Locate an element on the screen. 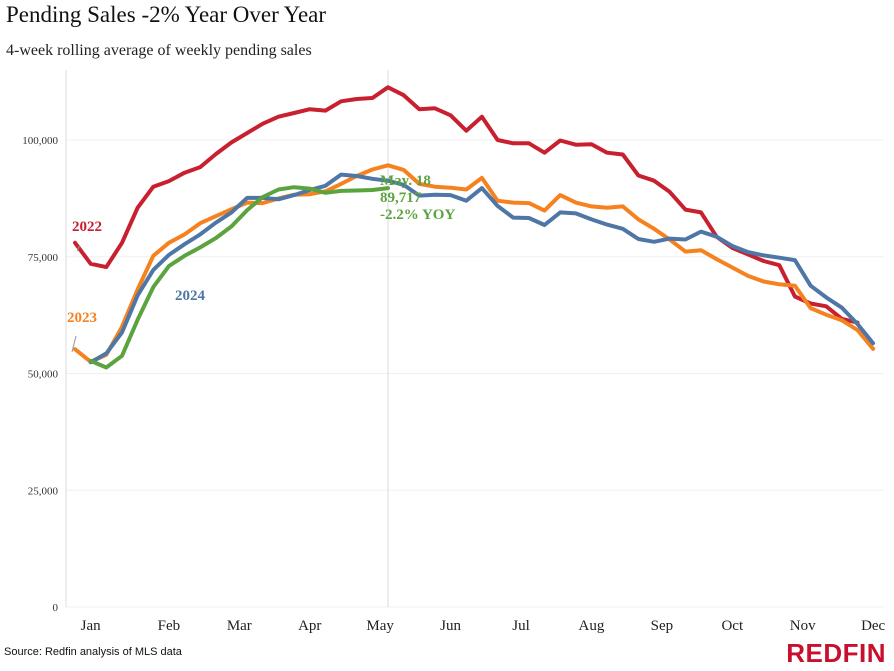 The height and width of the screenshot is (671, 894). y-axis: 0 25,000 50,000 75,000 100,000 is located at coordinates (44, 342).